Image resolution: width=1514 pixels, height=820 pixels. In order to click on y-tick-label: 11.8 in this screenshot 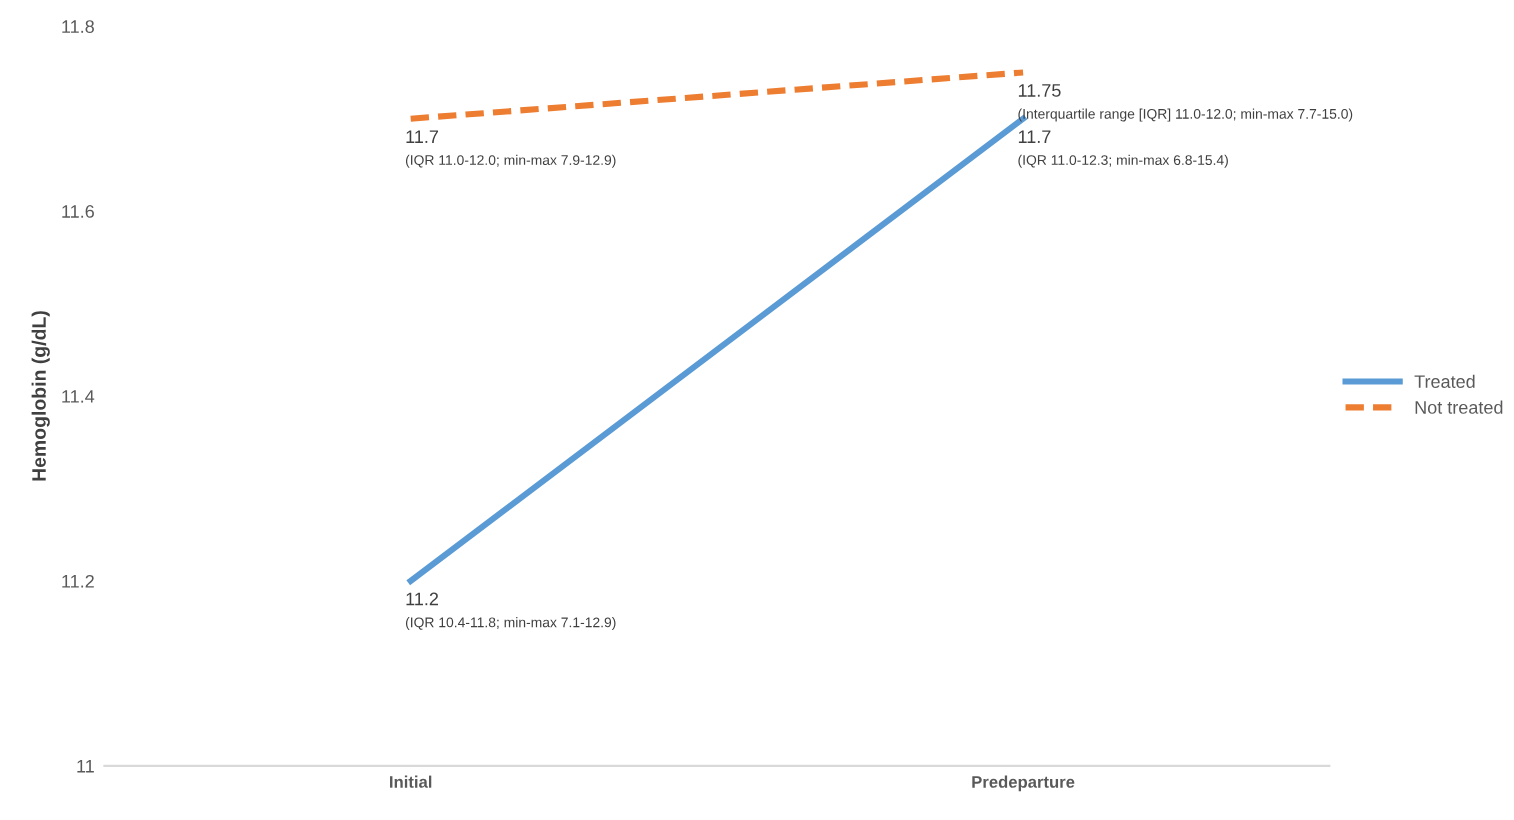, I will do `click(78, 26)`.